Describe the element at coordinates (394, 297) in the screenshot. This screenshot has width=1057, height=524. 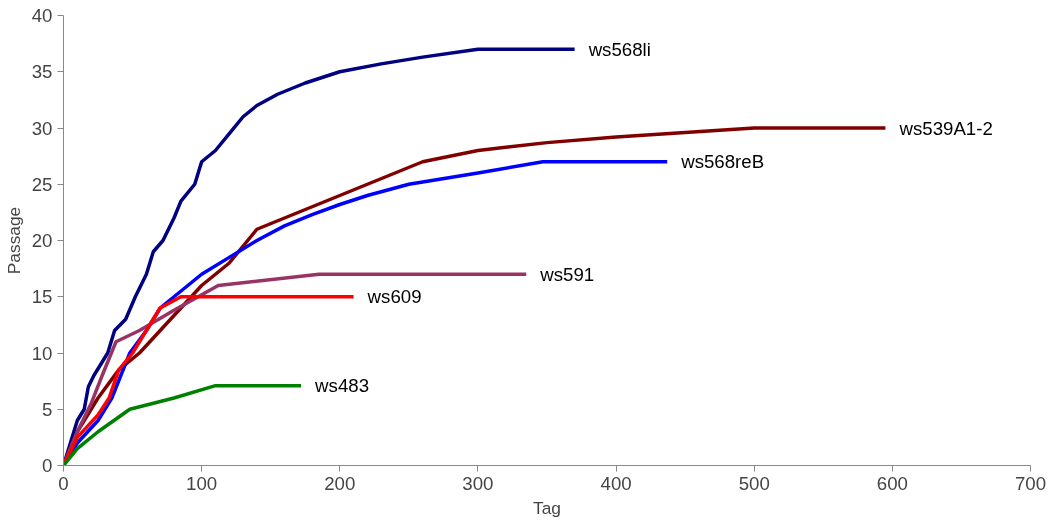
I see `series-label: ws609` at that location.